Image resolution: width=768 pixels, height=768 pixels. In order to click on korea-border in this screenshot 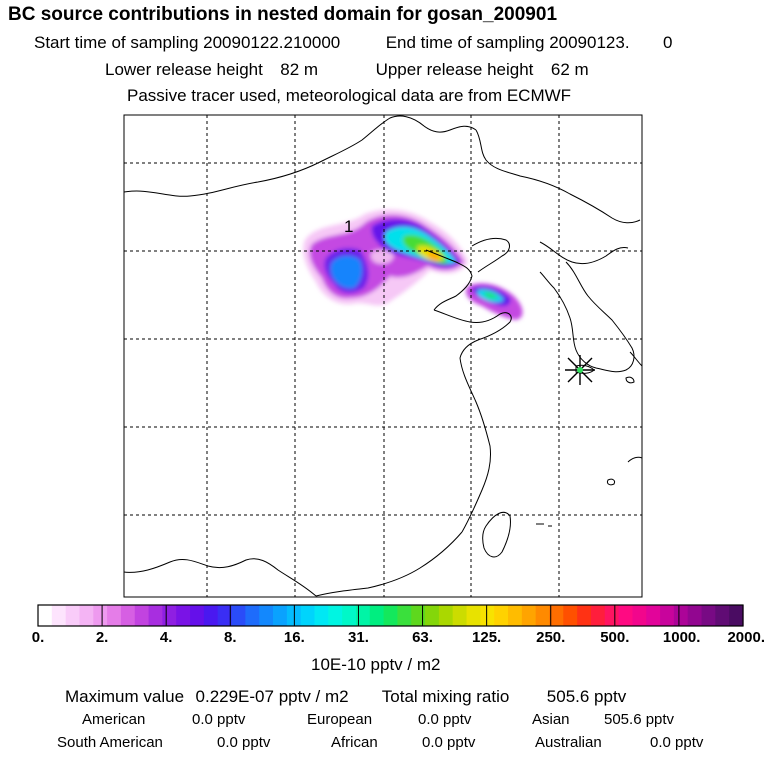, I will do `click(584, 253)`.